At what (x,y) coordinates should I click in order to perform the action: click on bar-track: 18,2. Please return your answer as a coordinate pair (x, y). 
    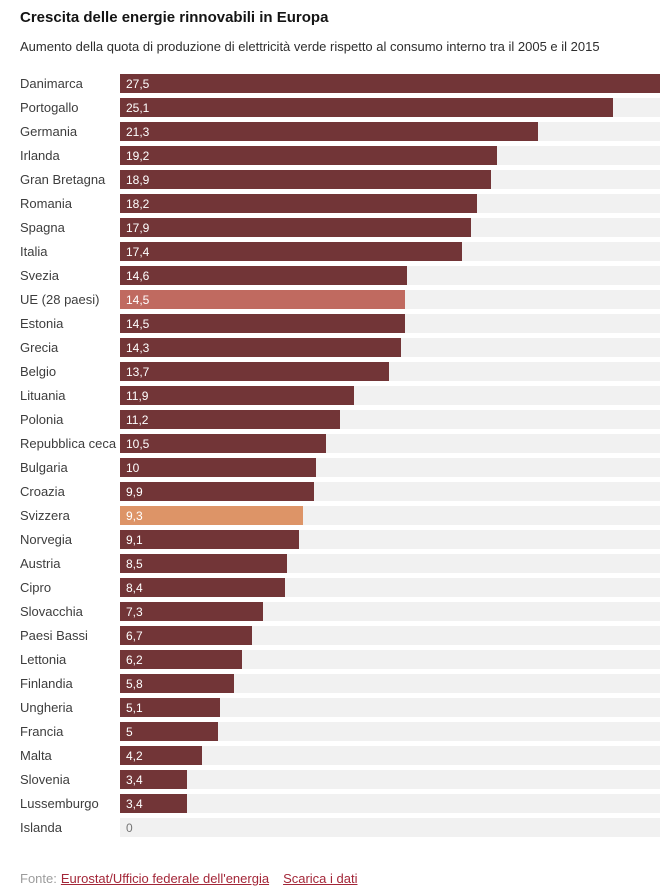
    Looking at the image, I should click on (390, 203).